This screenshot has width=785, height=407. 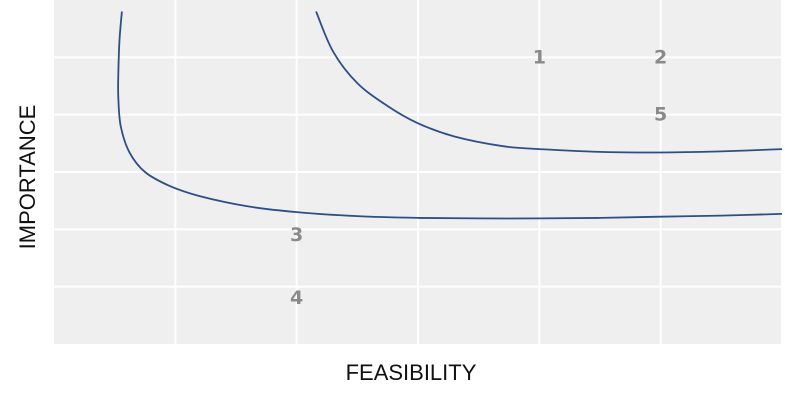 I want to click on point-label-1: 1, so click(x=539, y=57).